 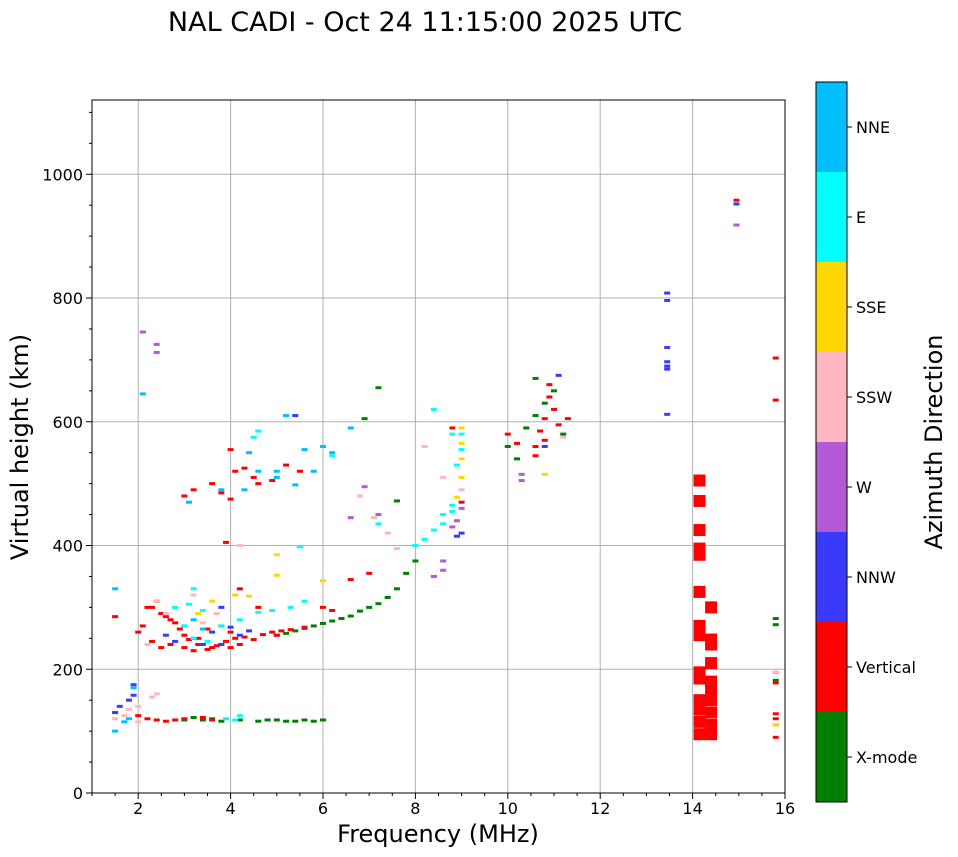 What do you see at coordinates (415, 808) in the screenshot?
I see `x-tick-label: 8` at bounding box center [415, 808].